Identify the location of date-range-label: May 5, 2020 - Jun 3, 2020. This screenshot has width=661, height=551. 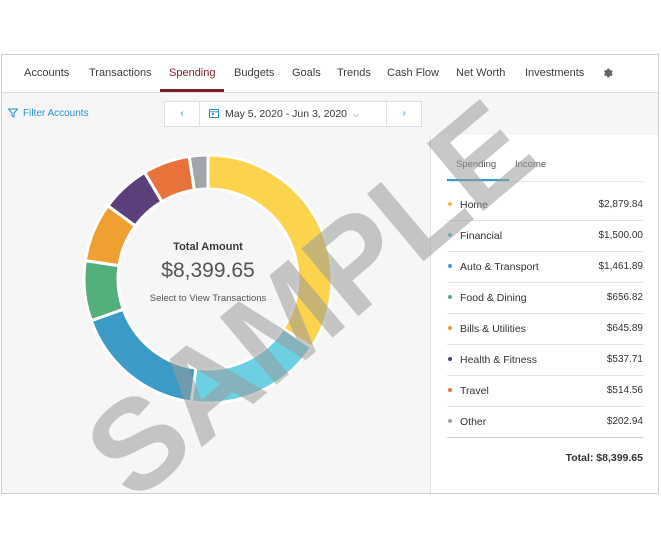
(286, 114).